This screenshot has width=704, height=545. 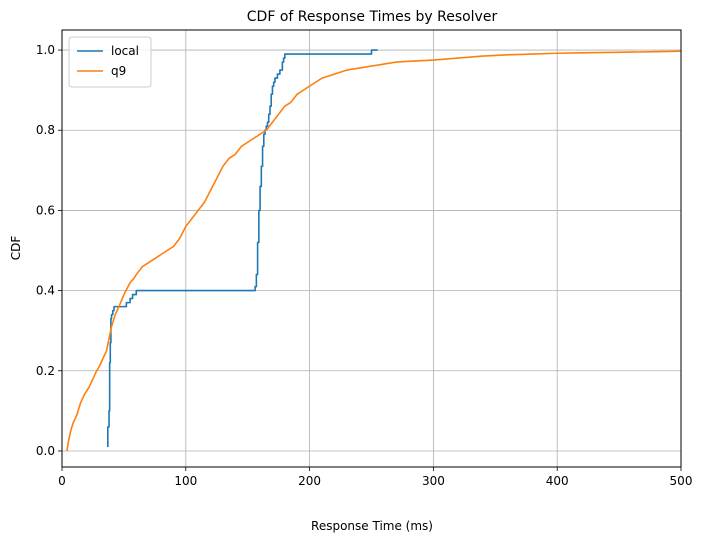 What do you see at coordinates (372, 526) in the screenshot?
I see `x-axis-label: Response Time (ms)` at bounding box center [372, 526].